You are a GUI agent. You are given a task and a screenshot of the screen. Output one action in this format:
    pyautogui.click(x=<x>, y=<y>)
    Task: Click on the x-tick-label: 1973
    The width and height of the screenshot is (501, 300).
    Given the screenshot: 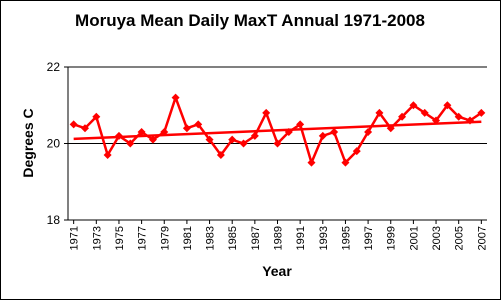 What is the action you would take?
    pyautogui.click(x=97, y=238)
    